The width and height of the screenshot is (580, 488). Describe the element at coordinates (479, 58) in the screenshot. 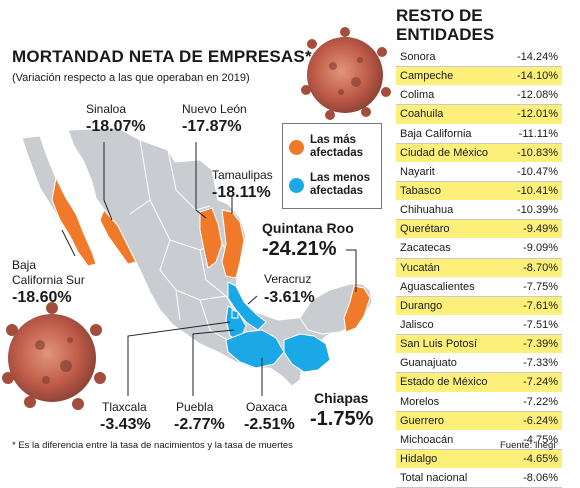

I see `table-row: Sonora -14.24%` at that location.